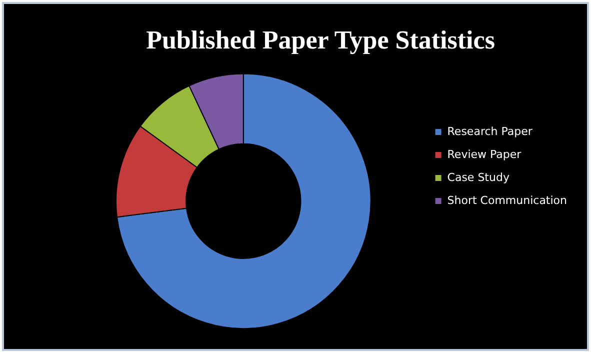 This screenshot has height=353, width=591. Describe the element at coordinates (320, 39) in the screenshot. I see `chart-title: Published Paper Type Statistics` at that location.